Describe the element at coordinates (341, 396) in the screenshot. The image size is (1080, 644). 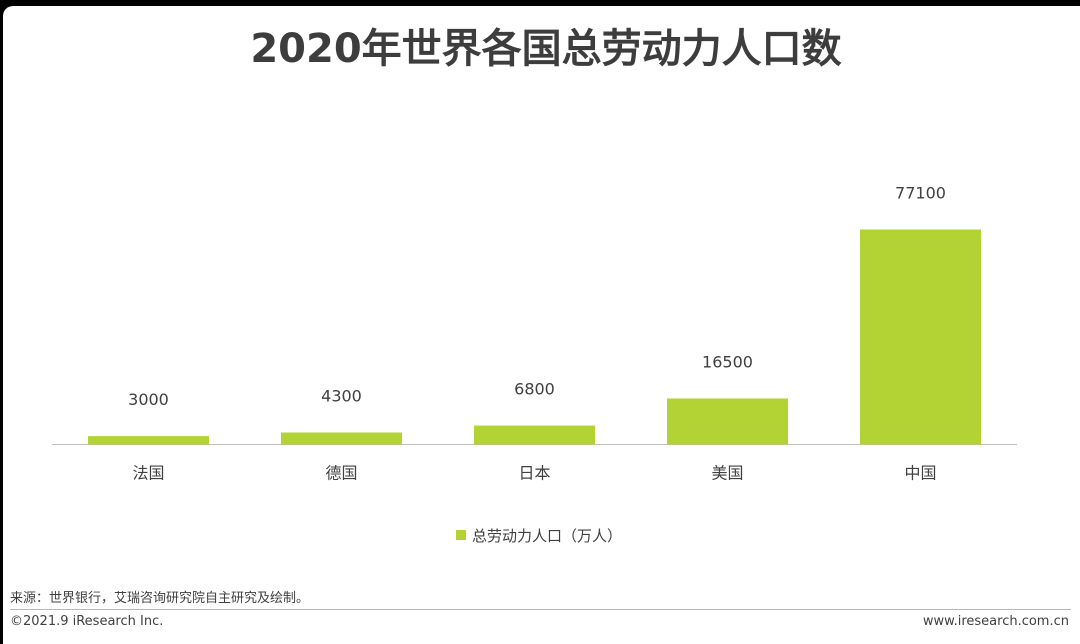
I see `data-label: 4300` at that location.